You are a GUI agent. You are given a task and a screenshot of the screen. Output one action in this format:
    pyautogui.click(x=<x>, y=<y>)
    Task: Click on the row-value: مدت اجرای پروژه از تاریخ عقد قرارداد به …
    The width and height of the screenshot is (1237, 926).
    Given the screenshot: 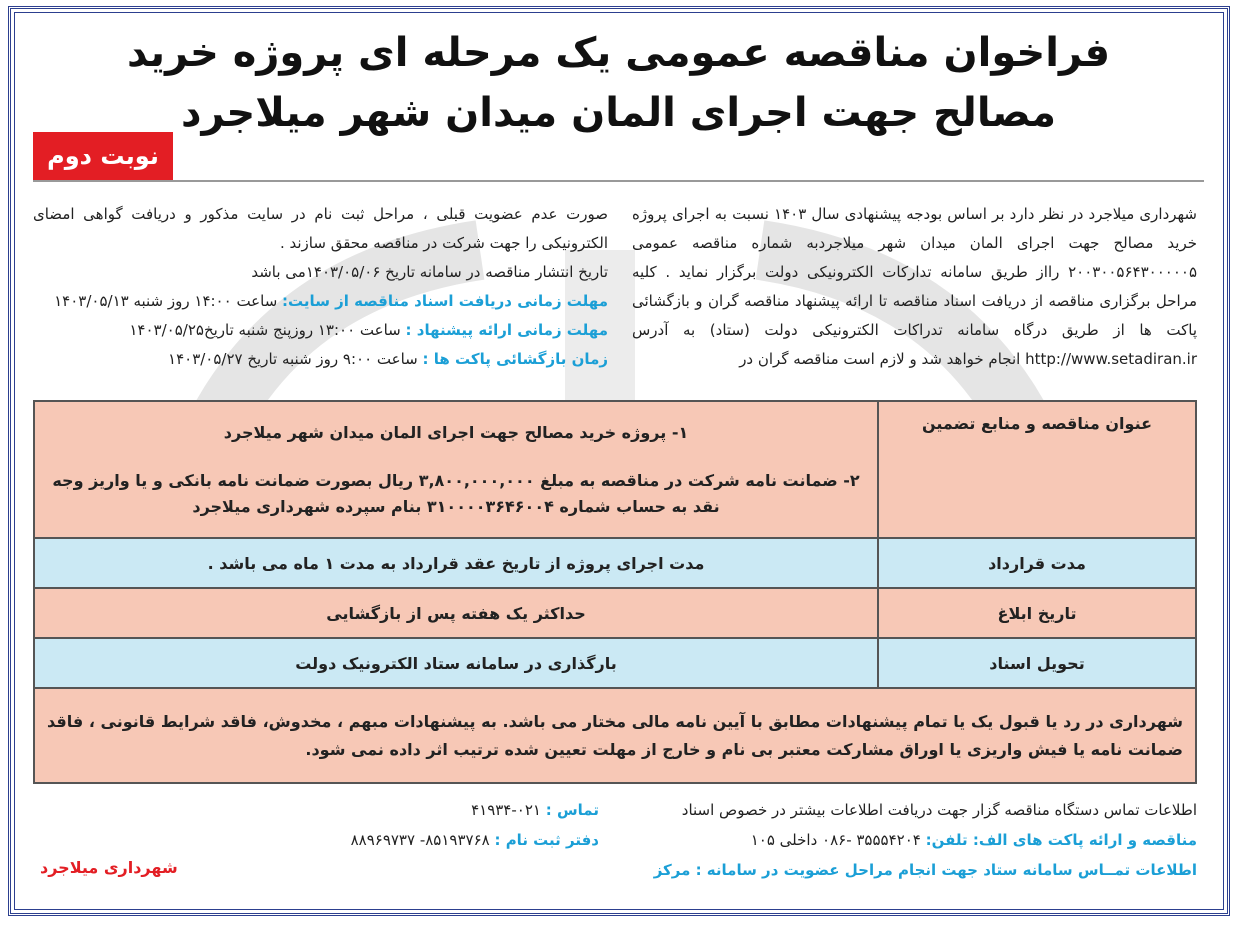 What is the action you would take?
    pyautogui.click(x=456, y=563)
    